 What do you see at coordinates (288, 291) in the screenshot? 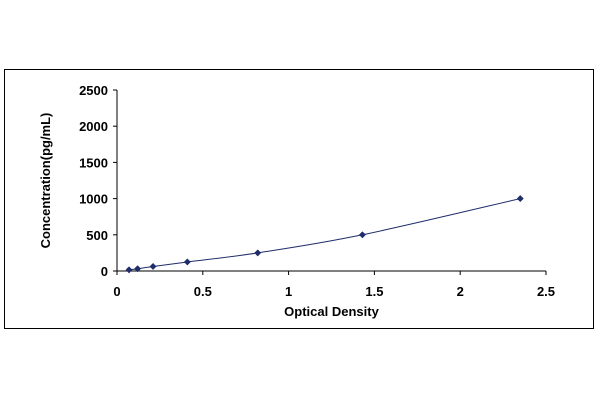
I see `x-tick-label: 1` at bounding box center [288, 291].